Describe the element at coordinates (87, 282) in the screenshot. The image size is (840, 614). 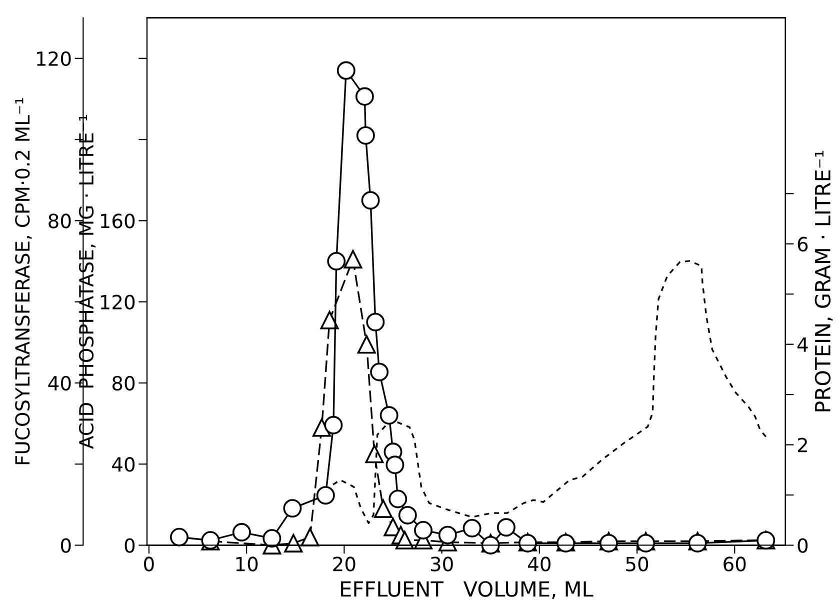
I see `y-axis-title: ACID PHOSPHATASE, MG · LITRE⁻¹` at that location.